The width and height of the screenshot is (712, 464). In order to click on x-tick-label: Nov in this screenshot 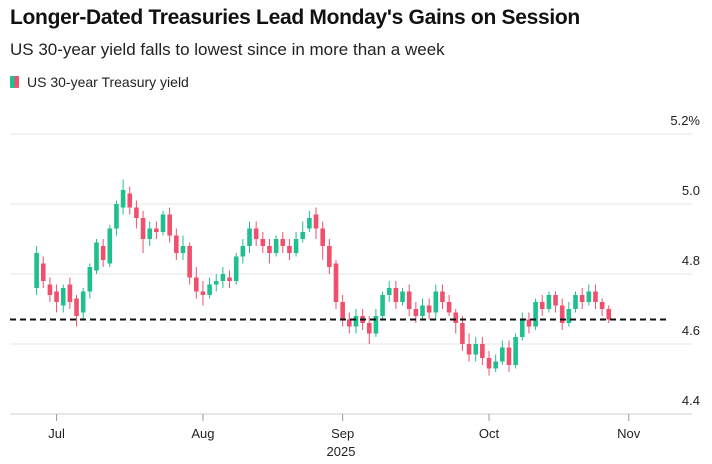, I will do `click(629, 433)`.